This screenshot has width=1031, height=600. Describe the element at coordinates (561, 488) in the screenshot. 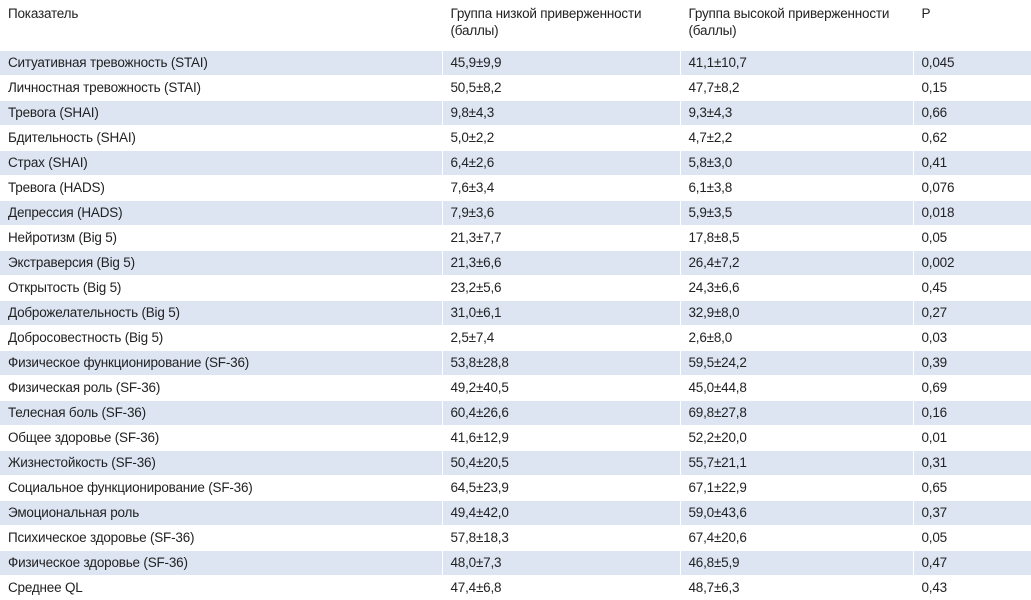

I see `low-adherence-cell: 64,5±23,9` at that location.